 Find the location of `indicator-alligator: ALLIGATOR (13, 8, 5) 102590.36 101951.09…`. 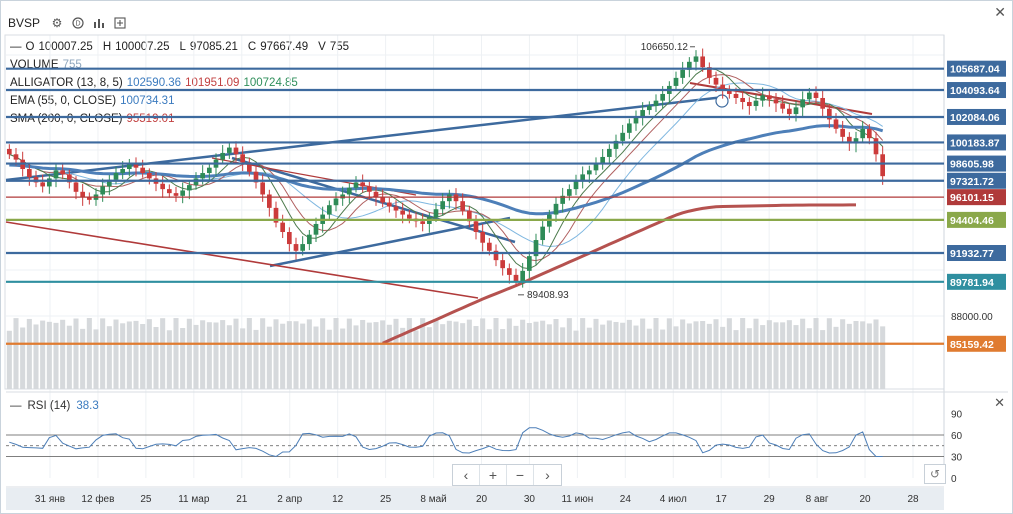

indicator-alligator: ALLIGATOR (13, 8, 5) 102590.36 101951.09… is located at coordinates (182, 83).